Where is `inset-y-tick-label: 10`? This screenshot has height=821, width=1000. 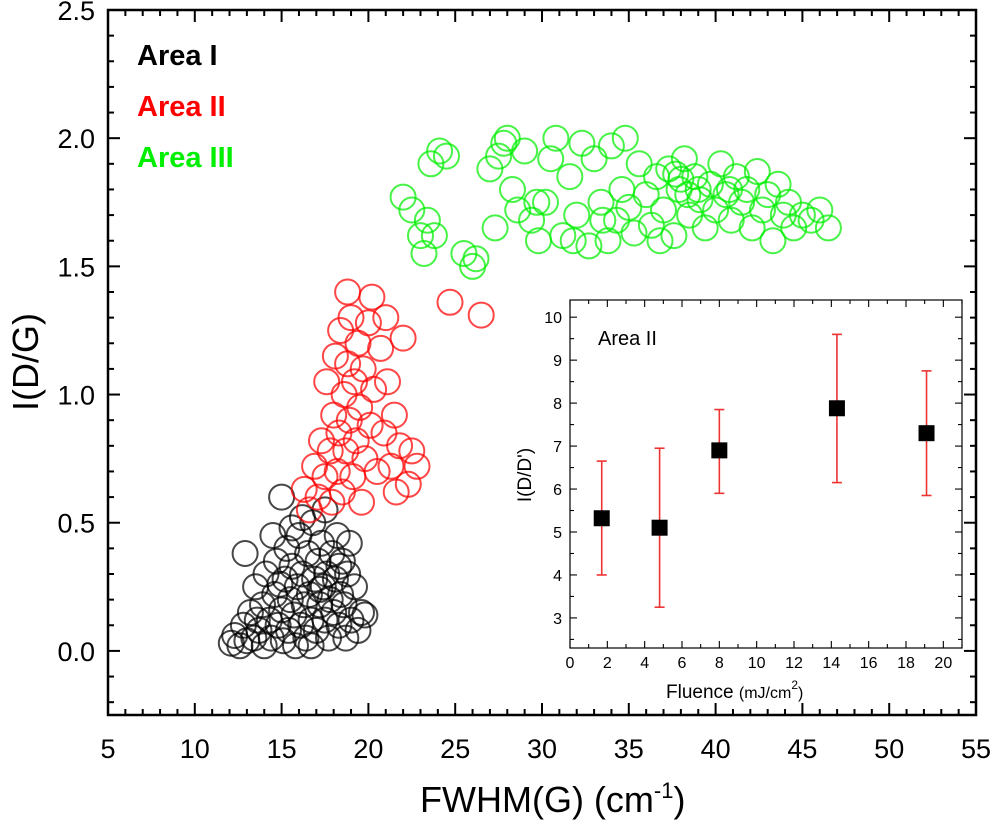
inset-y-tick-label: 10 is located at coordinates (553, 318).